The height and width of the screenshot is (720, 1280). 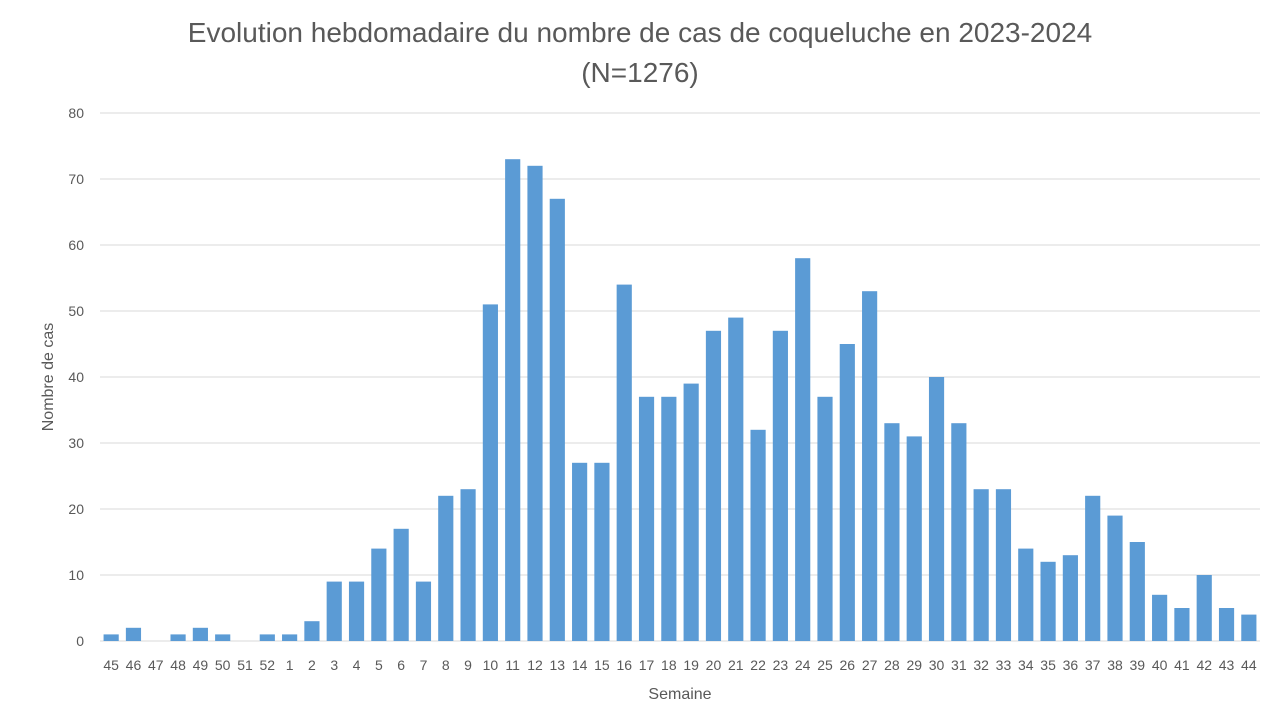 I want to click on y-tick-labels: 0 10 20 30 40 50 60 70 80, so click(x=76, y=377).